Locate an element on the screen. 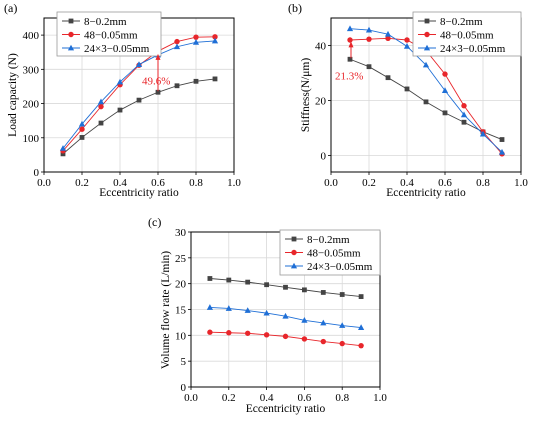 Image resolution: width=550 pixels, height=423 pixels. x-axis-label: Eccentricity ratio is located at coordinates (286, 409).